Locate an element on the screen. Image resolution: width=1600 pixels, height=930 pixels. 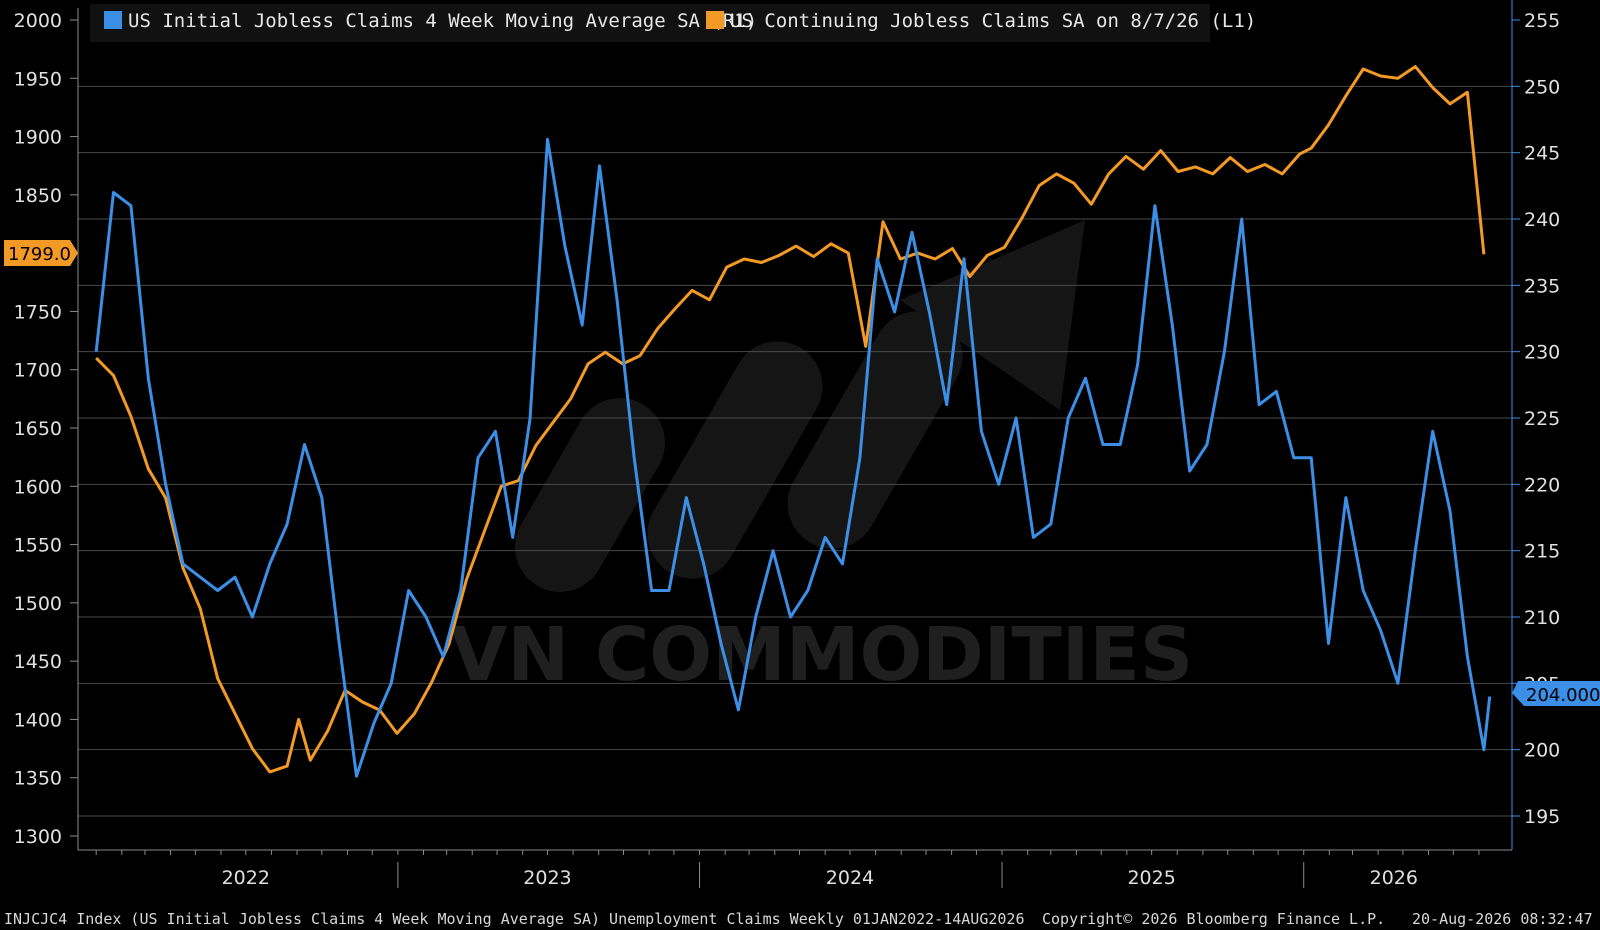
right-value-badge-text: 204.000 is located at coordinates (1563, 695).